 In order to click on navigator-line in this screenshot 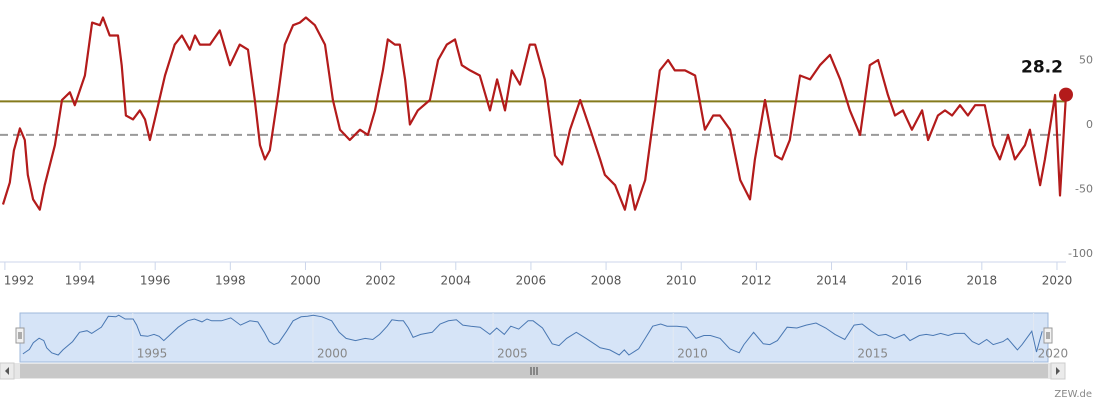, I will do `click(532, 335)`.